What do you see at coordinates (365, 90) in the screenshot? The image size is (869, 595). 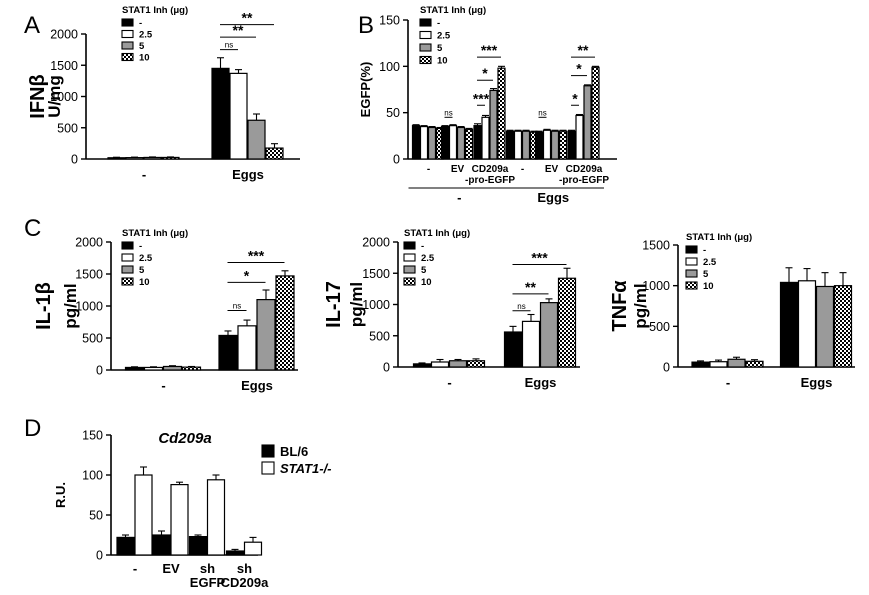 I see `y-axis-label: EGFP(%)` at bounding box center [365, 90].